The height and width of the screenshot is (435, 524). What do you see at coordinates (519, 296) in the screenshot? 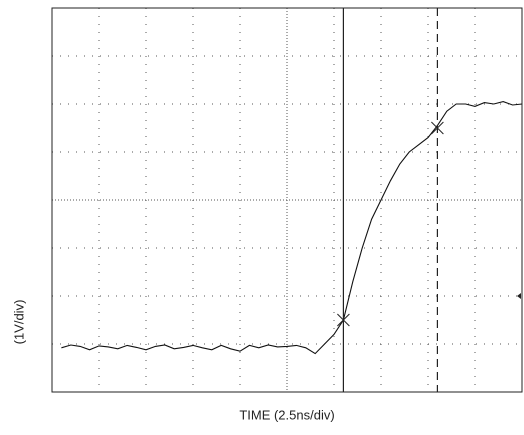
I see `trigger-marker` at bounding box center [519, 296].